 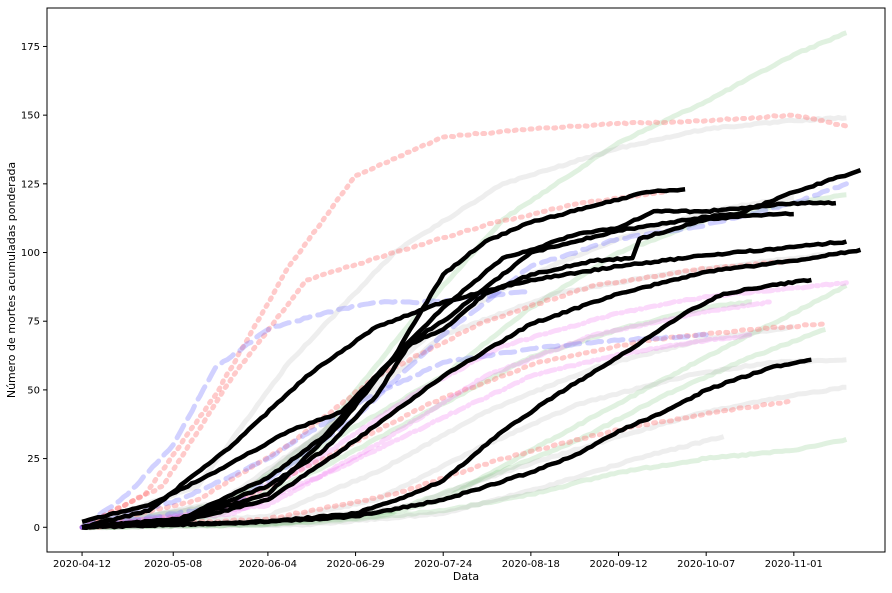 What do you see at coordinates (30, 253) in the screenshot?
I see `y-tick-label: 100` at bounding box center [30, 253].